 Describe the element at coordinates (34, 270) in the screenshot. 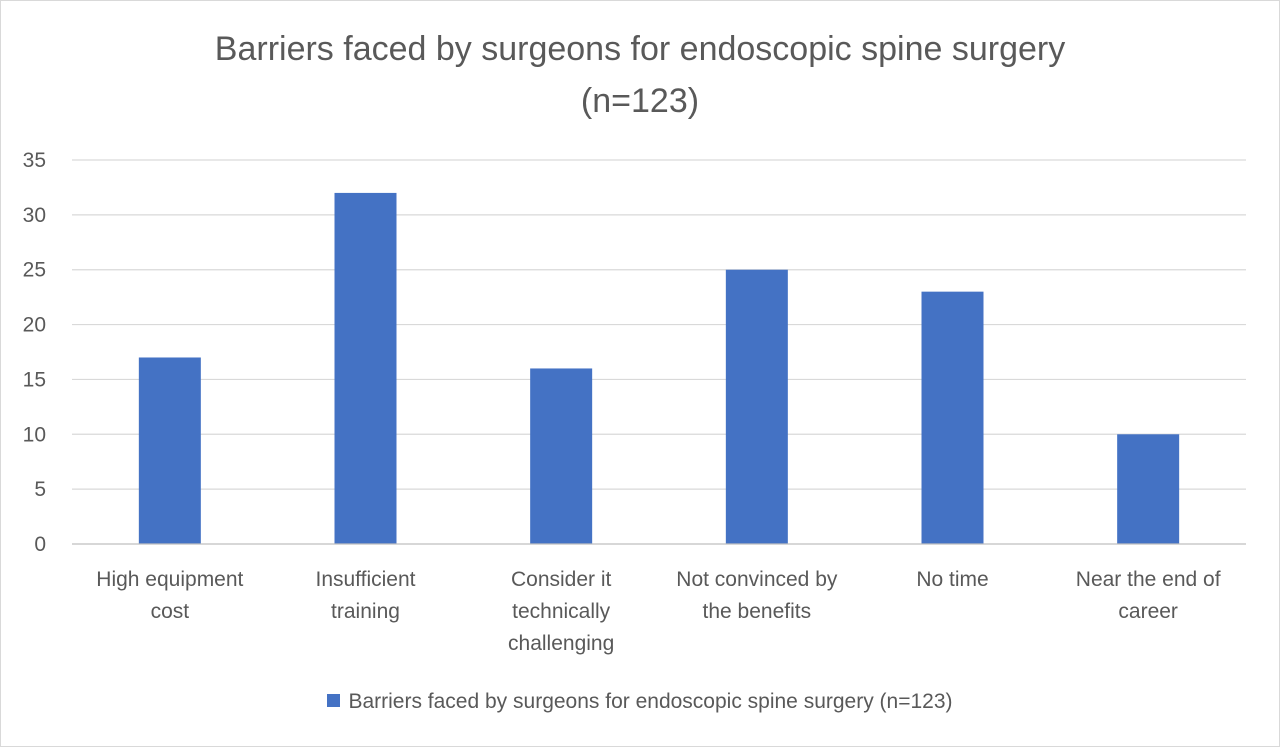

I see `y-tick-label: 25` at that location.